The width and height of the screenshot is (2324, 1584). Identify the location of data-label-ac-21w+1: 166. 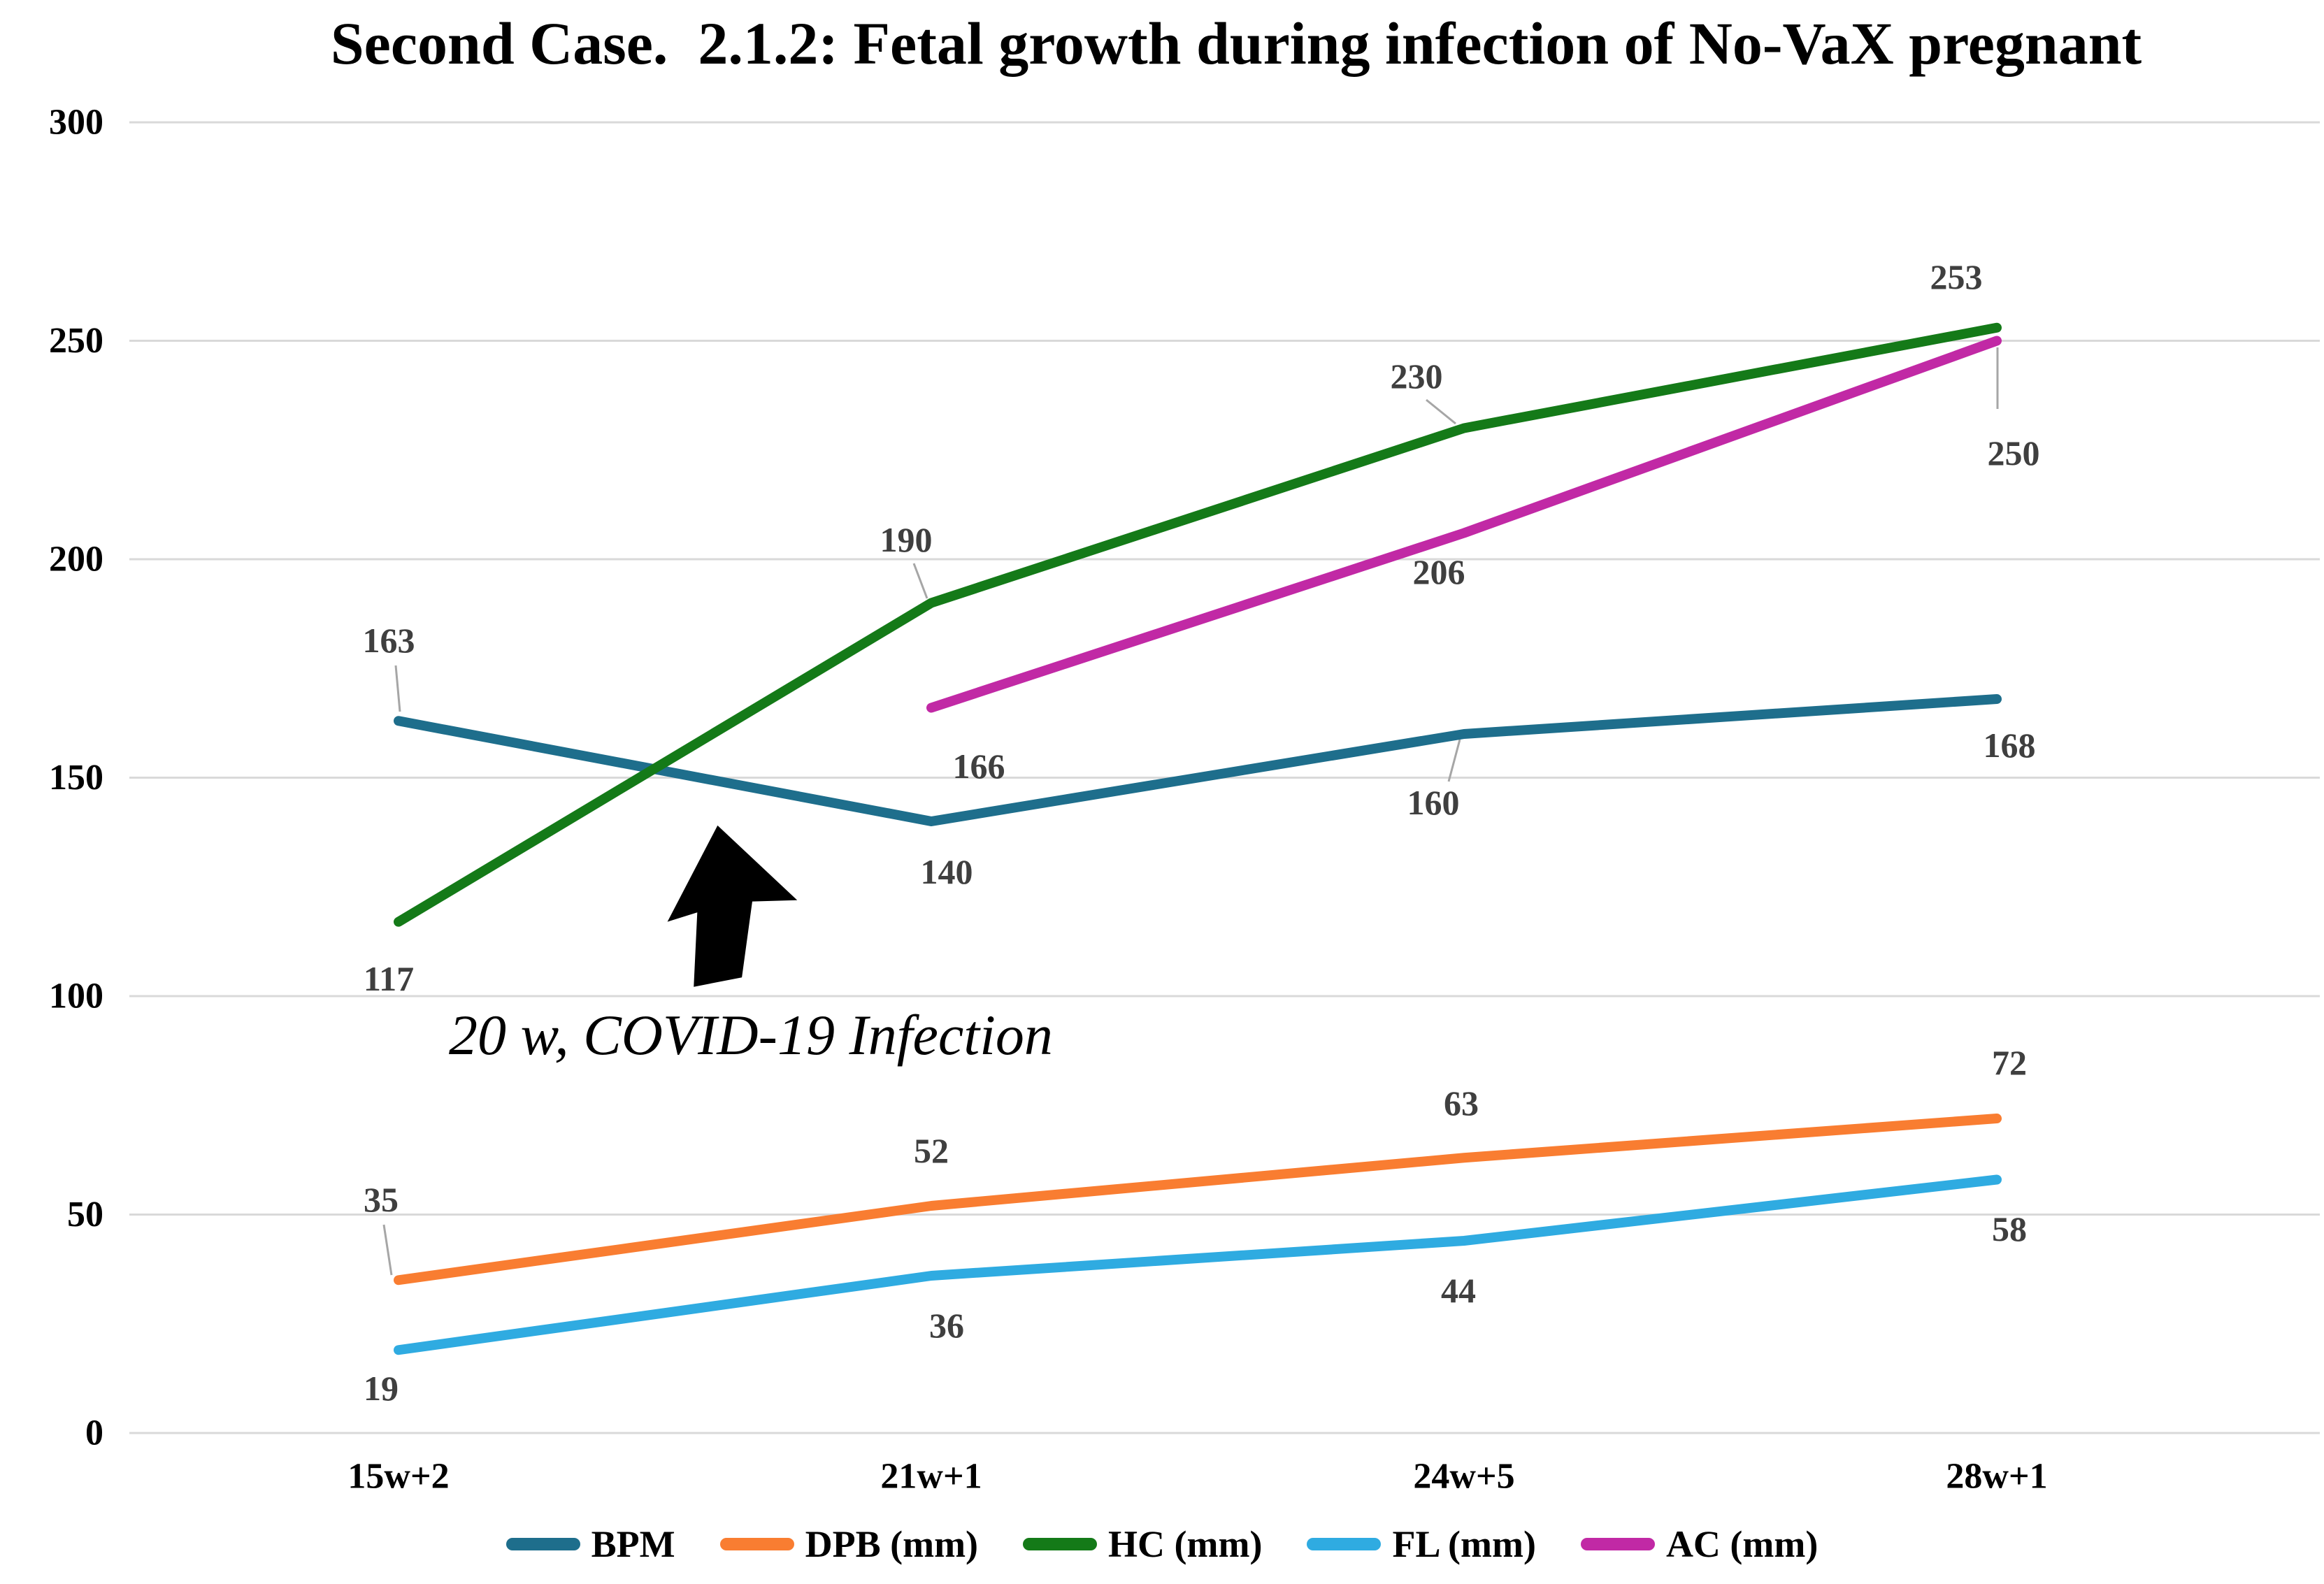
(979, 766).